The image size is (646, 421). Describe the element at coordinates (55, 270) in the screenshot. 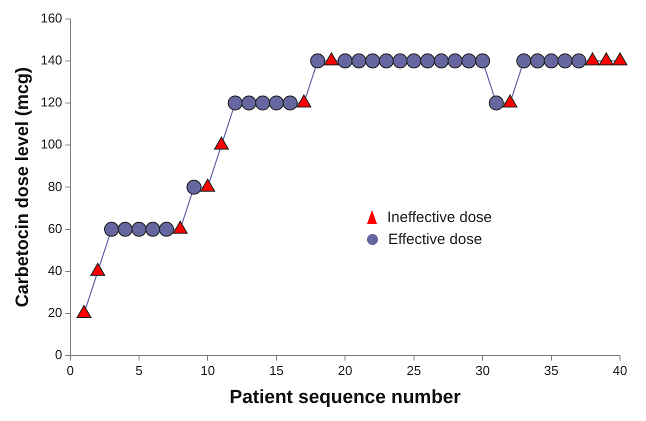

I see `y-tick-label: 40` at that location.